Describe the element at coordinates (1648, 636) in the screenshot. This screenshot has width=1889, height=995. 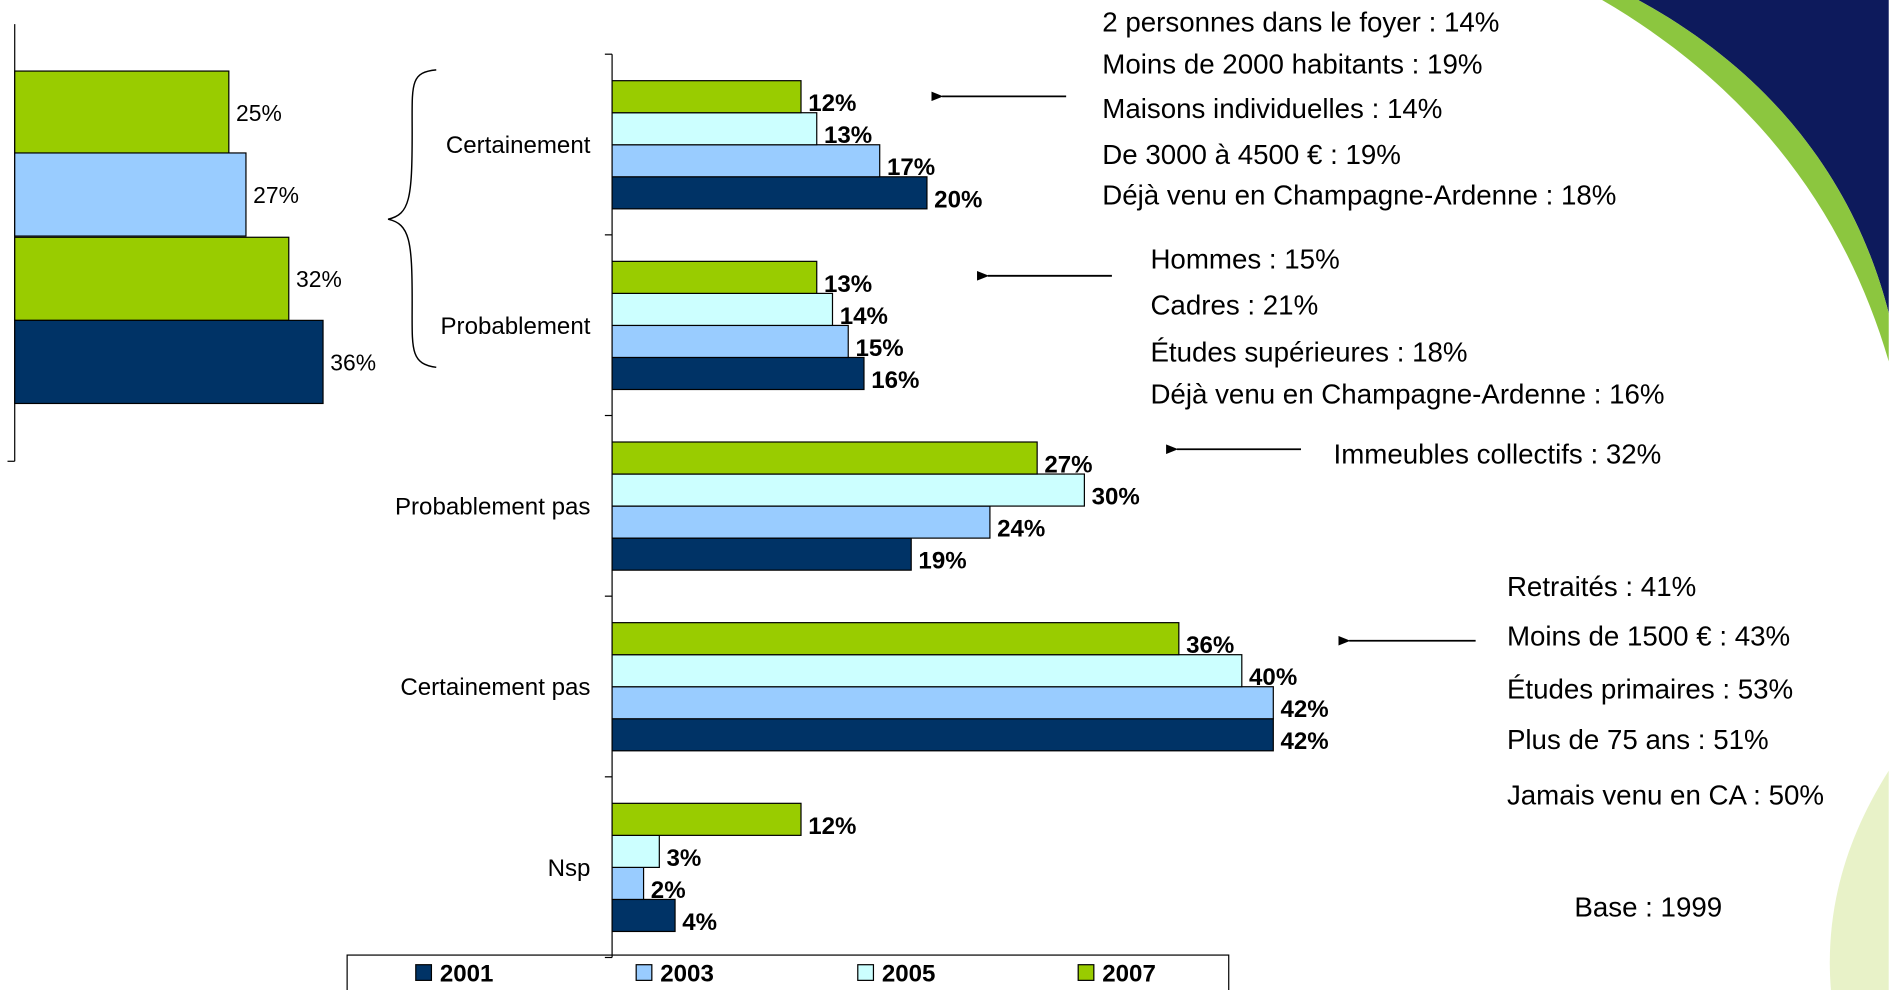
I see `annotation: Moins de 1500 € : 43%` at that location.